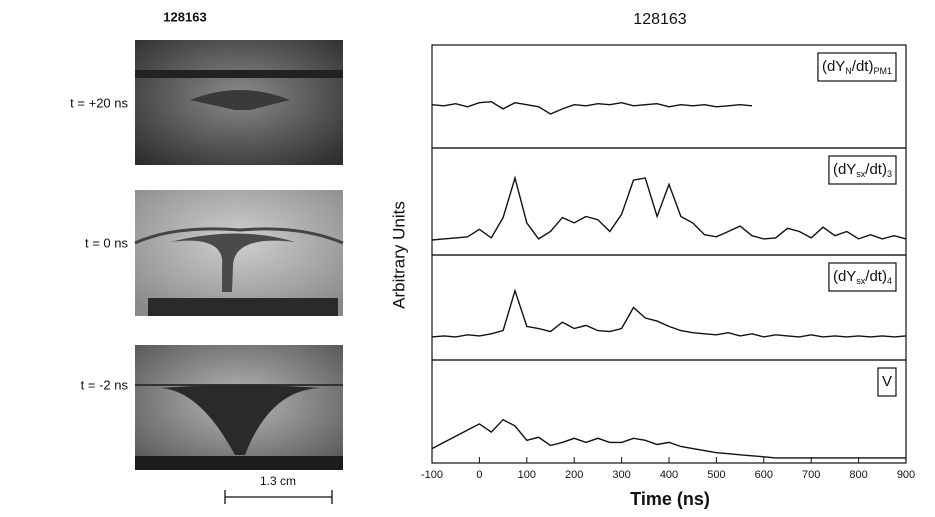 This screenshot has width=935, height=517. What do you see at coordinates (106, 242) in the screenshot?
I see `frame-label: t = 0 ns` at bounding box center [106, 242].